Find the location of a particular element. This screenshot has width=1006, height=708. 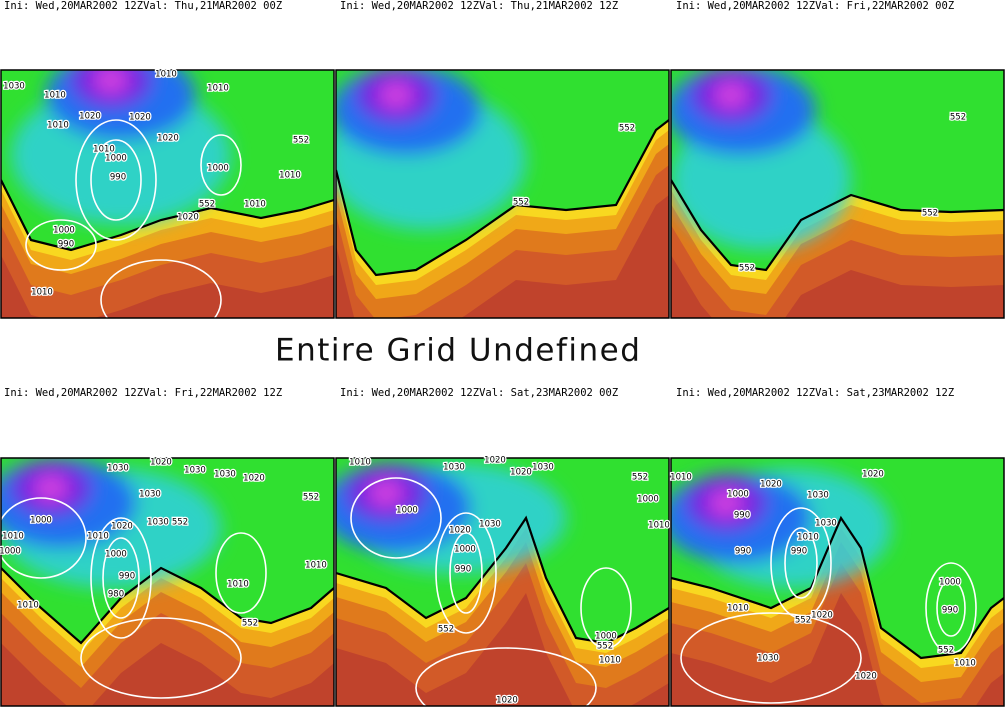

contour-label: 980 is located at coordinates (116, 595).